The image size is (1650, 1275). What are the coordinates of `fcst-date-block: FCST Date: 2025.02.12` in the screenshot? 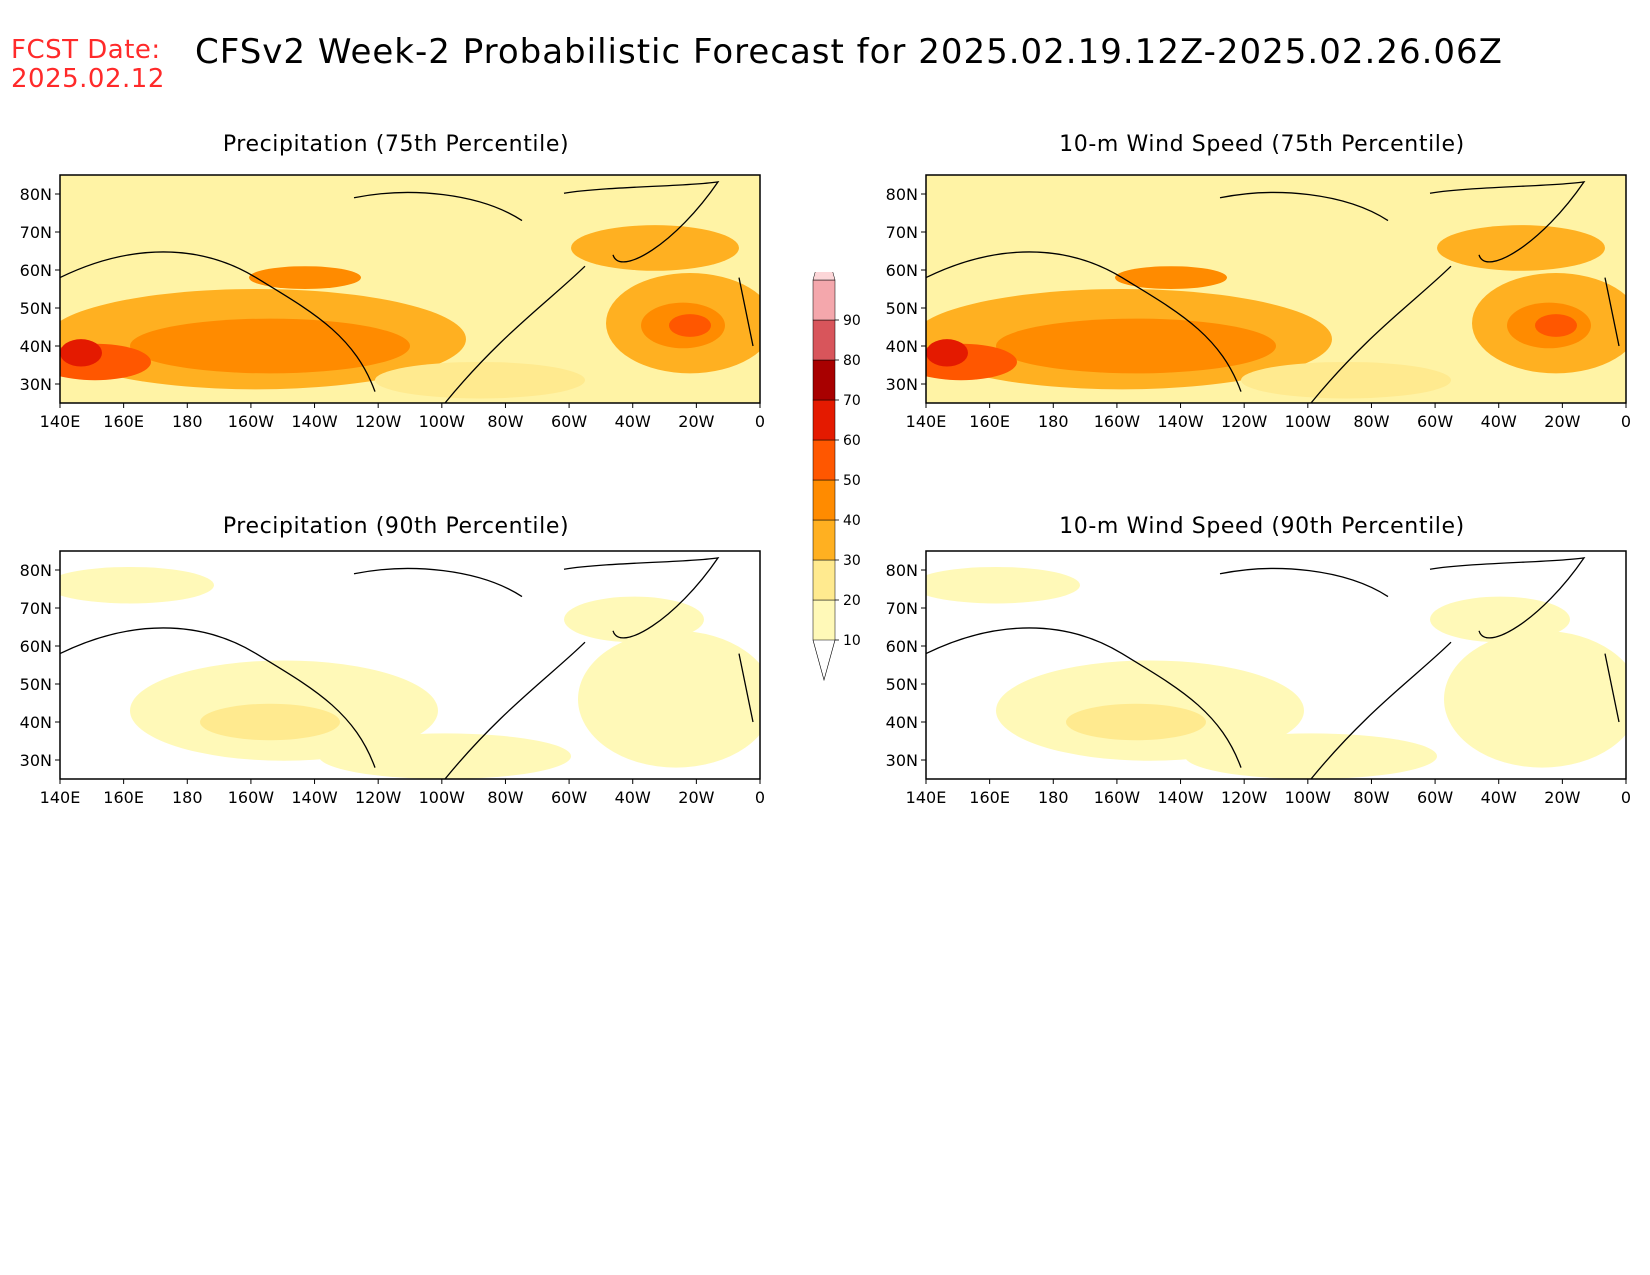 It's located at (88, 65).